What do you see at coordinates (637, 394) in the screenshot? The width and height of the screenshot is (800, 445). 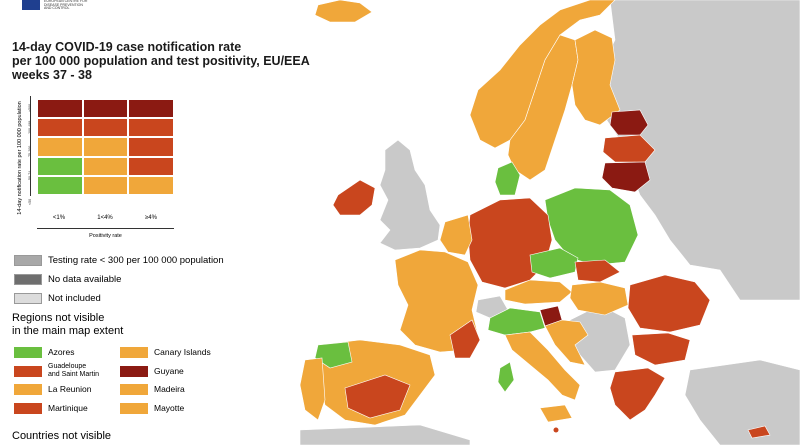 I see `greece-region` at bounding box center [637, 394].